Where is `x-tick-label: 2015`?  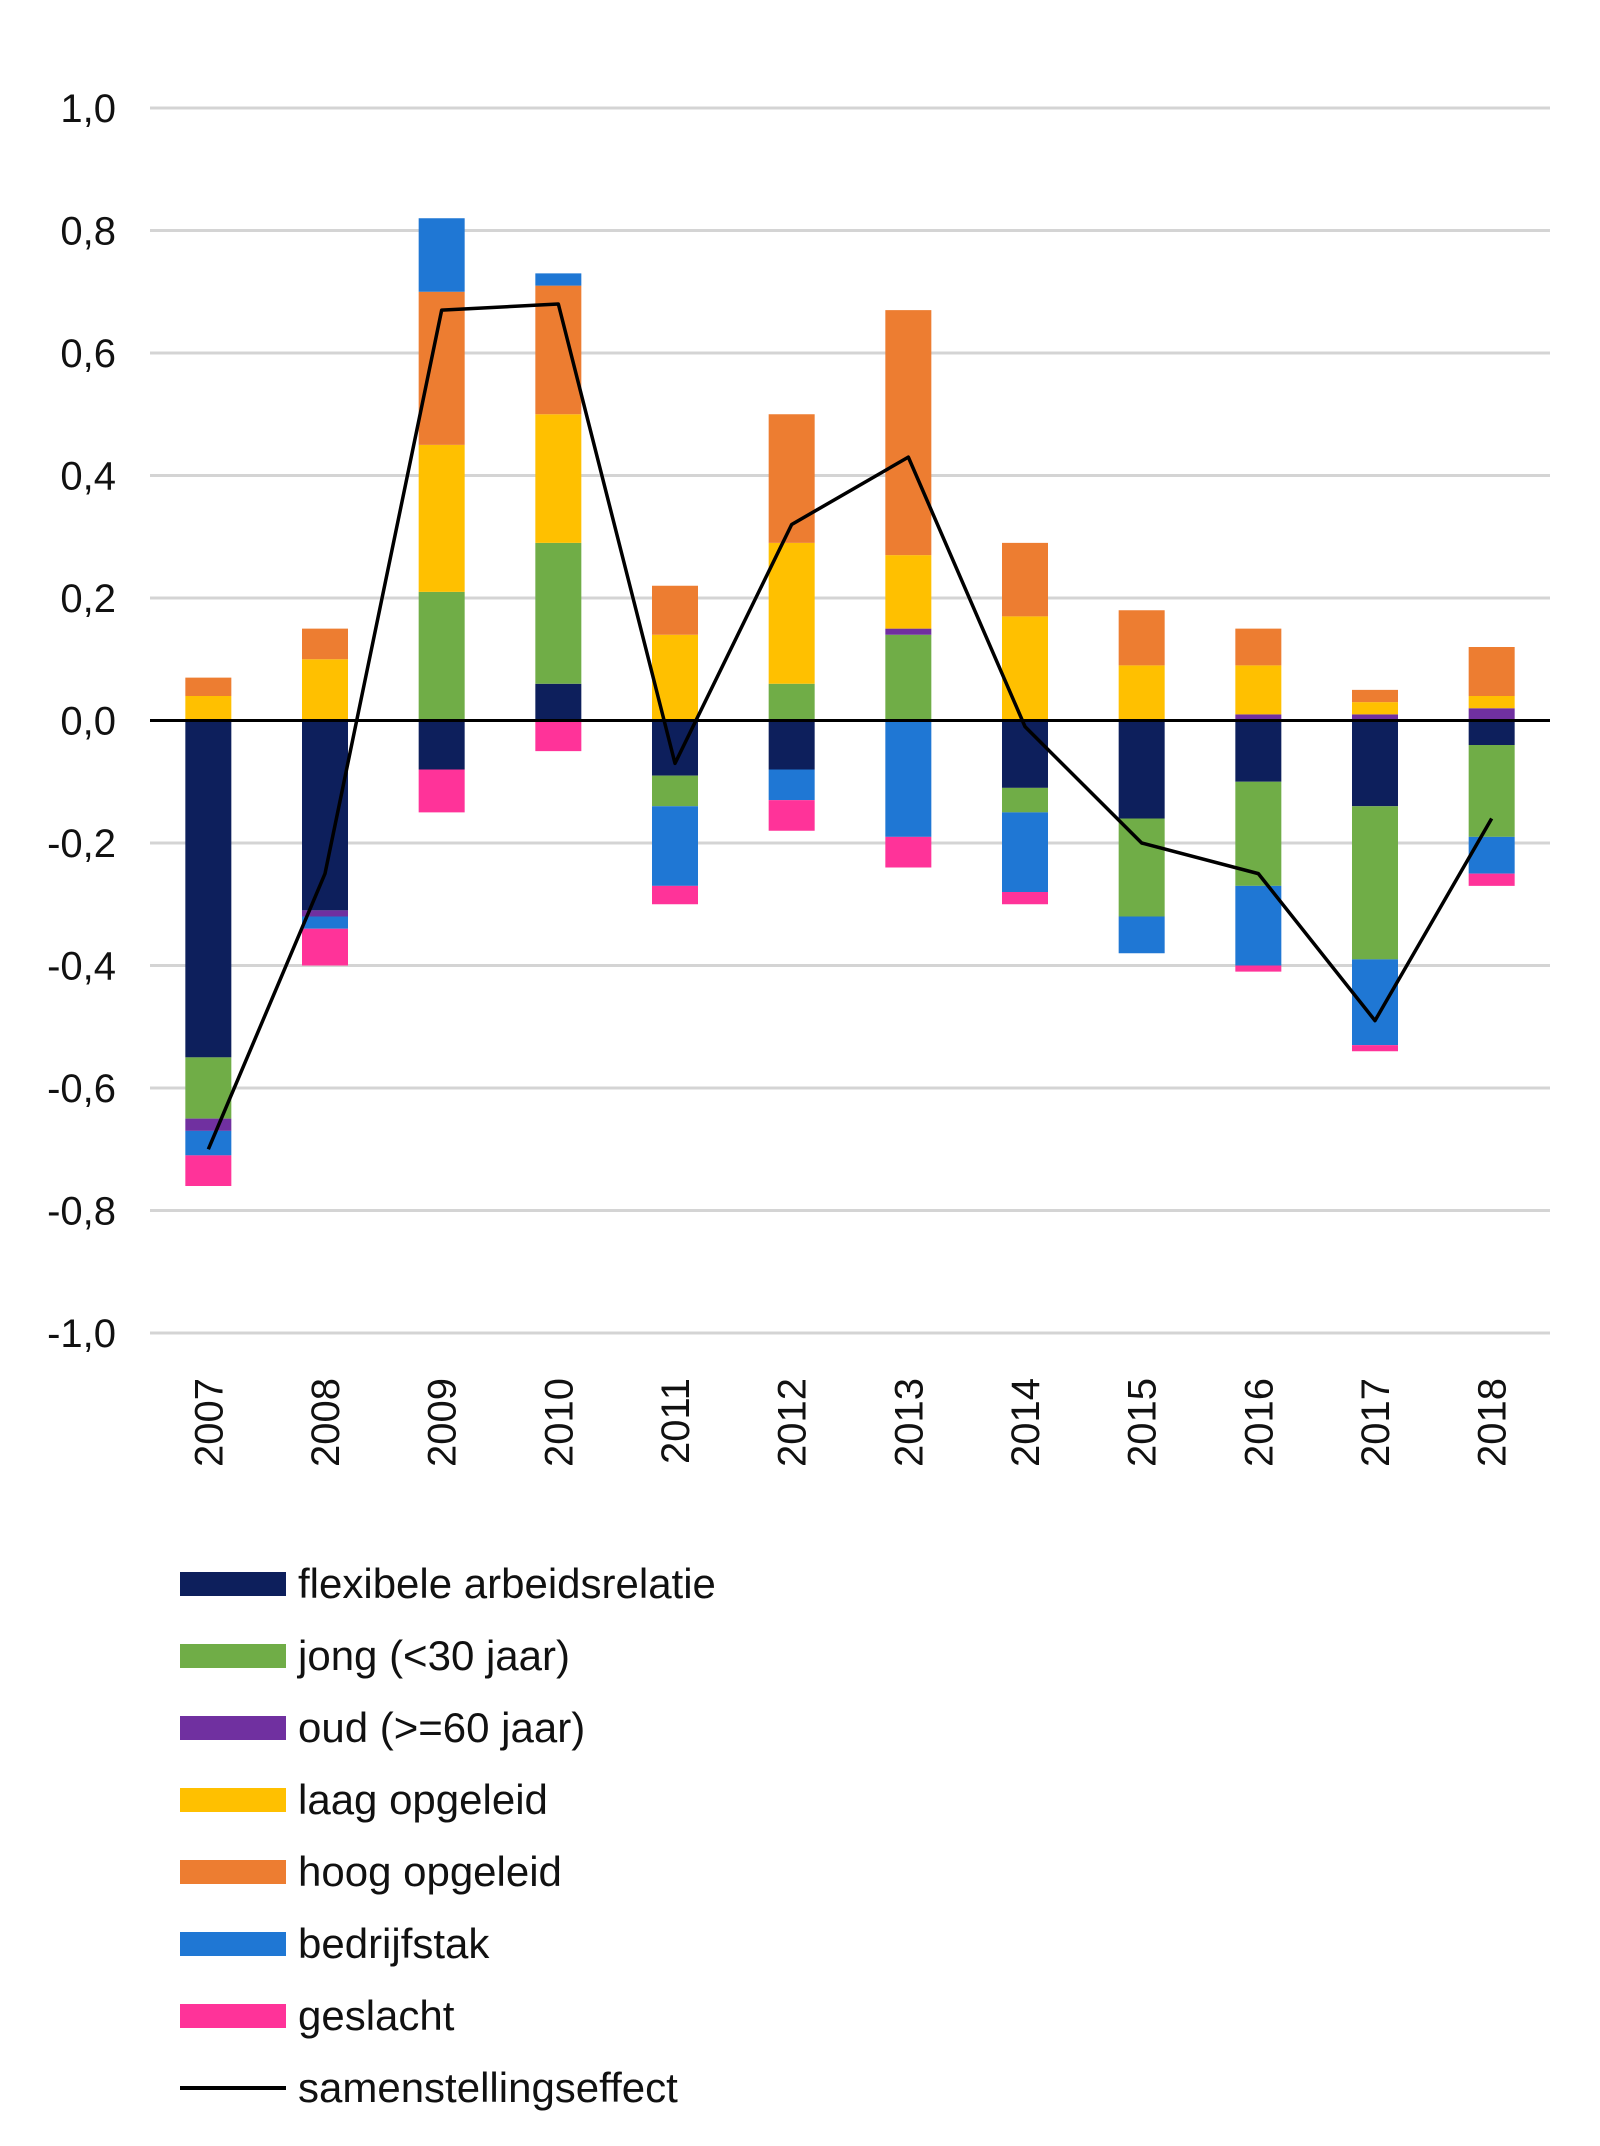 x-tick-label: 2015 is located at coordinates (1143, 1422).